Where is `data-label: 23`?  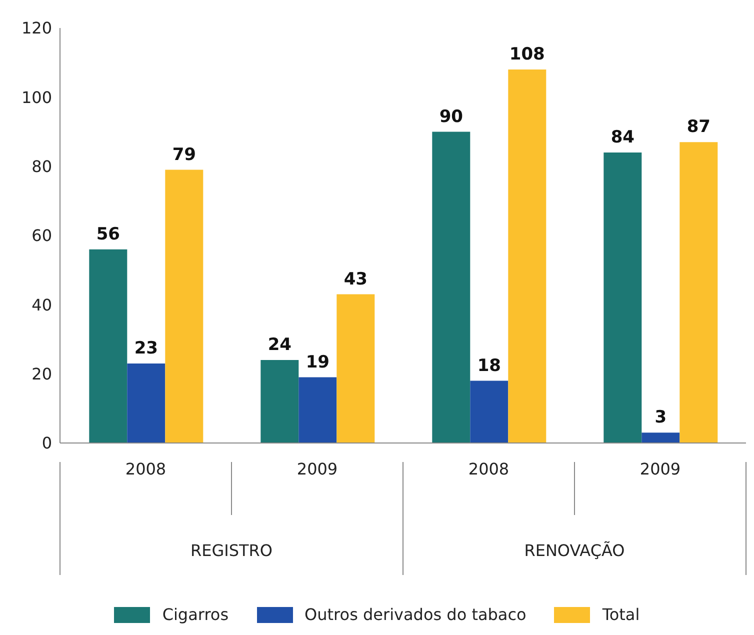 data-label: 23 is located at coordinates (146, 348).